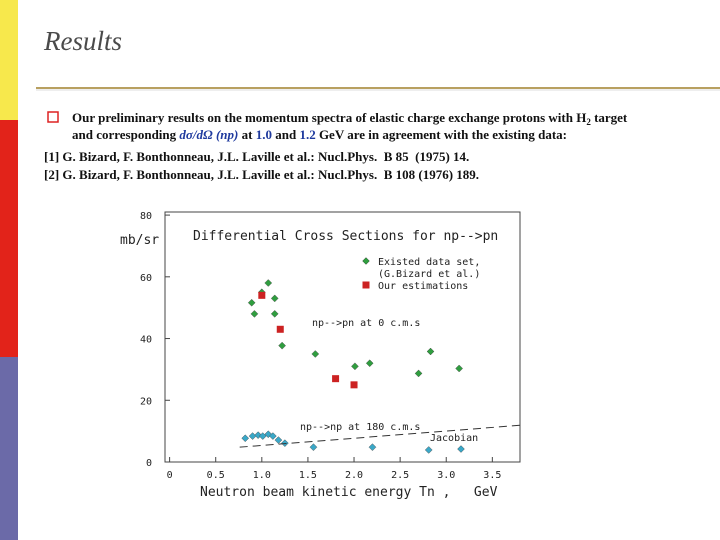 This screenshot has width=720, height=540. I want to click on slide-title: Results, so click(82, 41).